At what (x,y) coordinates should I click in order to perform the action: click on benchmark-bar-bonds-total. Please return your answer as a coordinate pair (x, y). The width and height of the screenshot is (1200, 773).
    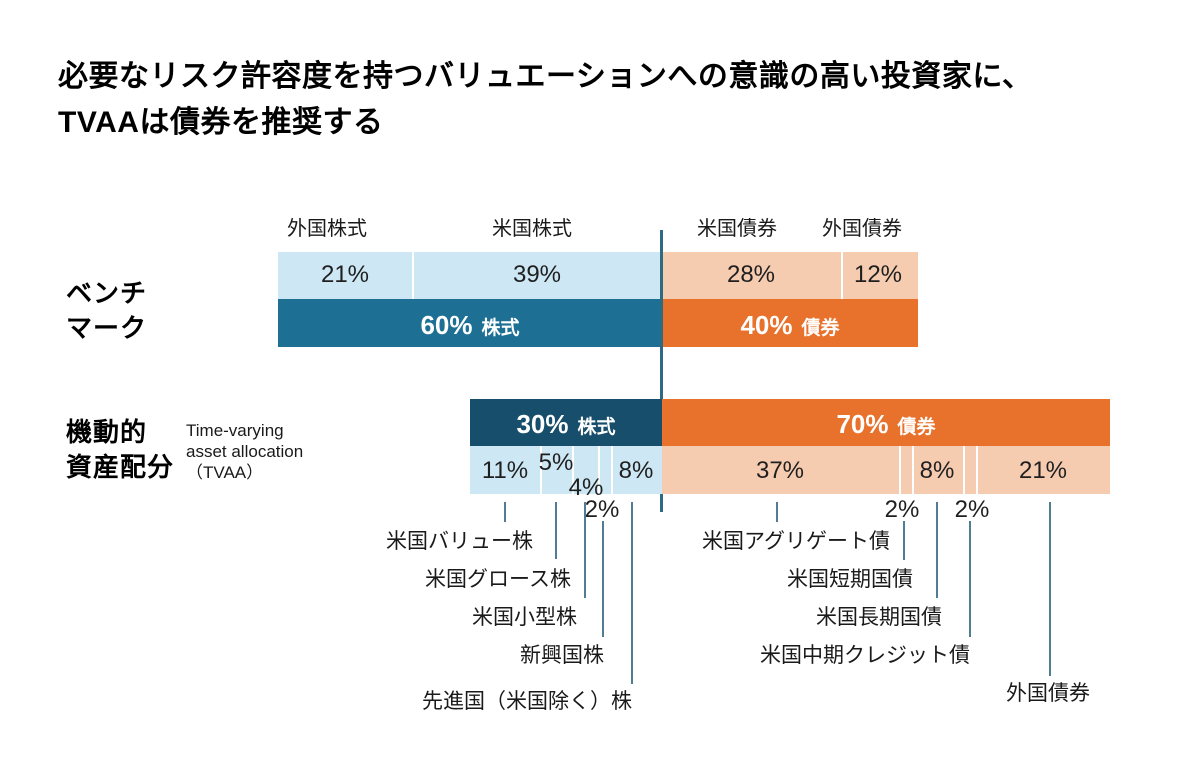
    Looking at the image, I should click on (790, 323).